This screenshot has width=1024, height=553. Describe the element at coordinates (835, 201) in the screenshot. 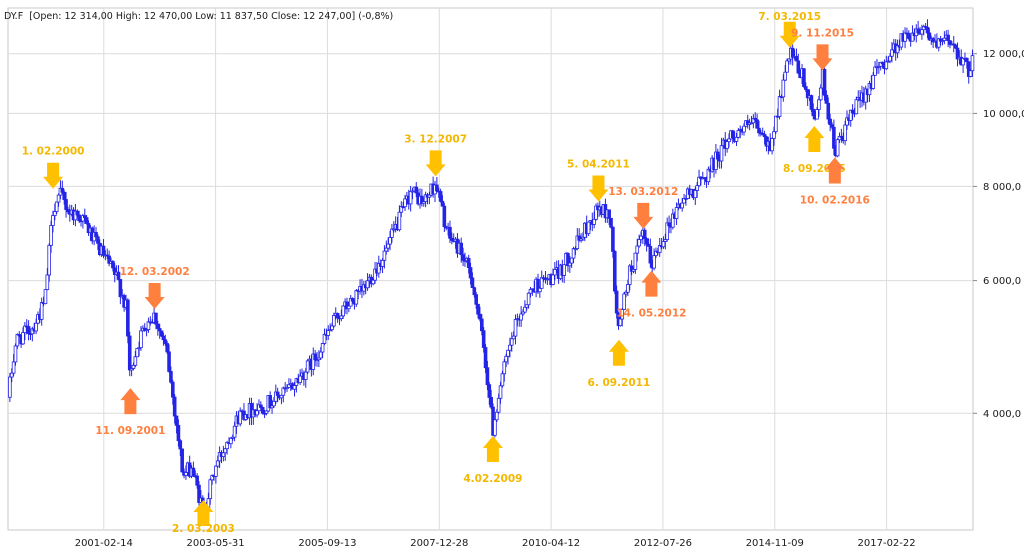

I see `annotation-label: 10. 02.2016` at that location.